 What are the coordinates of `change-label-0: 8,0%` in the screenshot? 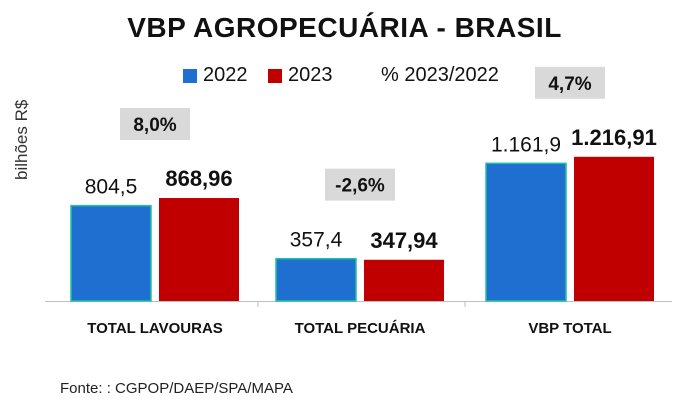 It's located at (154, 125).